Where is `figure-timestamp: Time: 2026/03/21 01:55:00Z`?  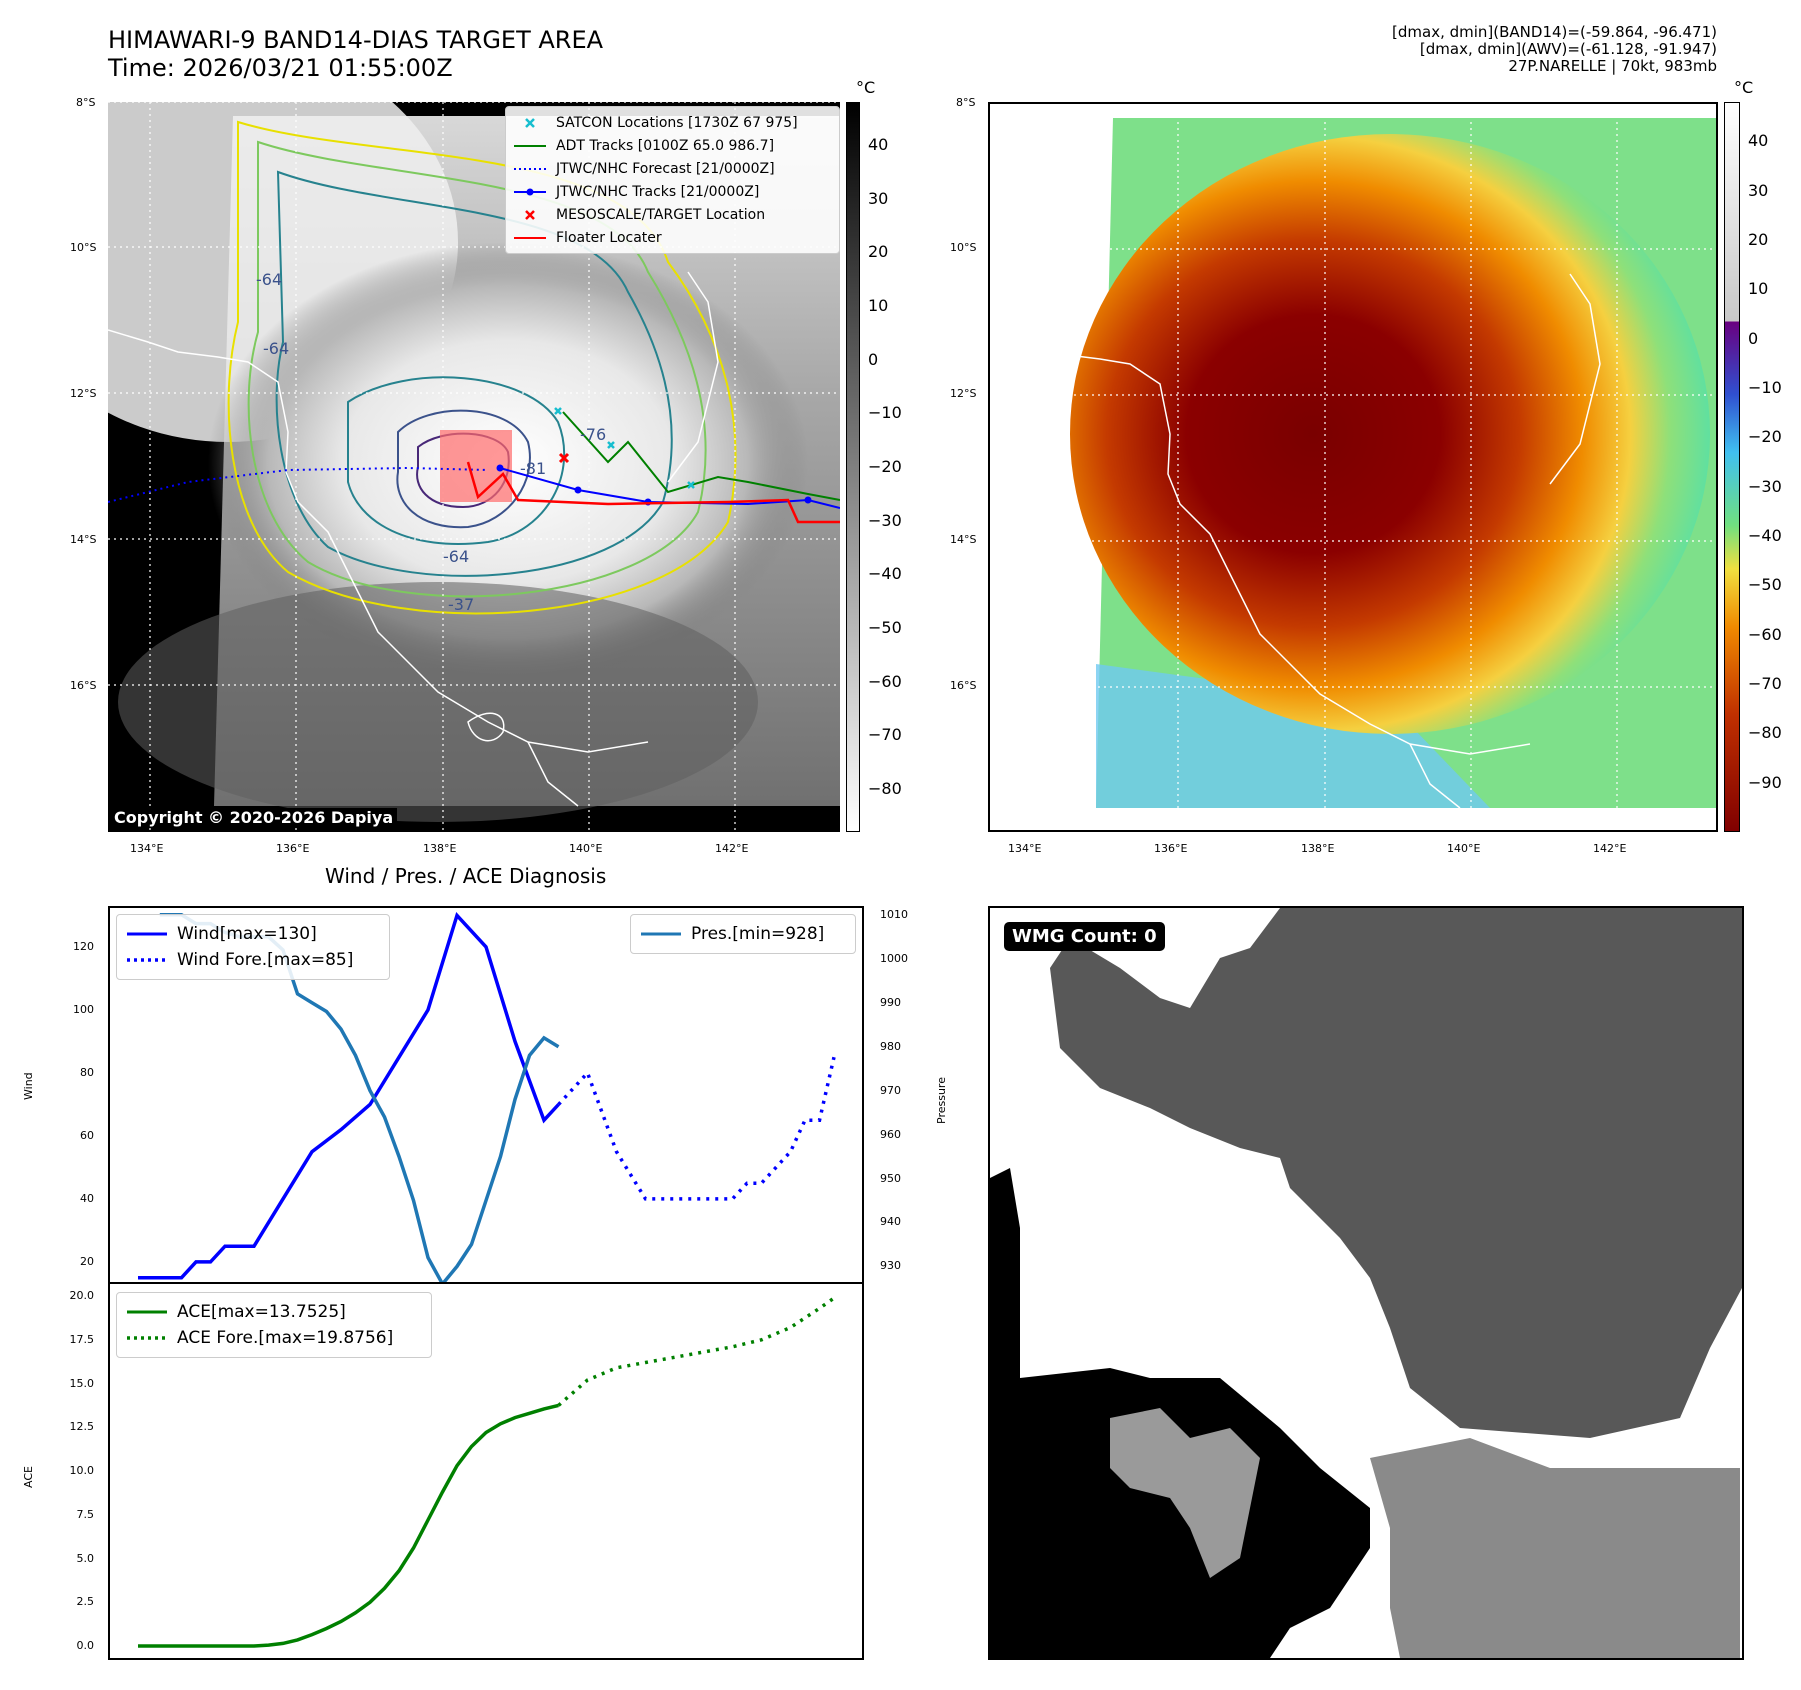 figure-timestamp: Time: 2026/03/21 01:55:00Z is located at coordinates (280, 68).